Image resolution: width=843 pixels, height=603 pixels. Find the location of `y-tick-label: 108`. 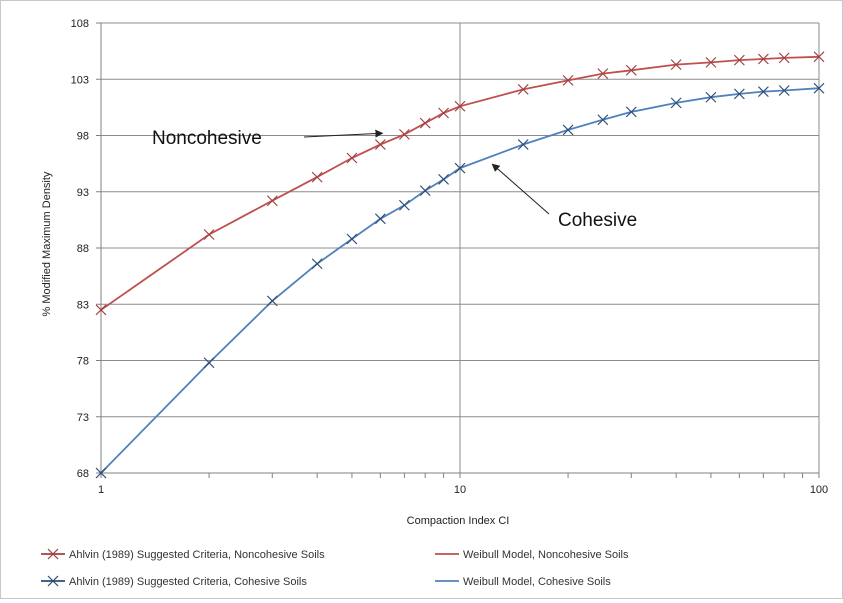

y-tick-label: 108 is located at coordinates (80, 24).